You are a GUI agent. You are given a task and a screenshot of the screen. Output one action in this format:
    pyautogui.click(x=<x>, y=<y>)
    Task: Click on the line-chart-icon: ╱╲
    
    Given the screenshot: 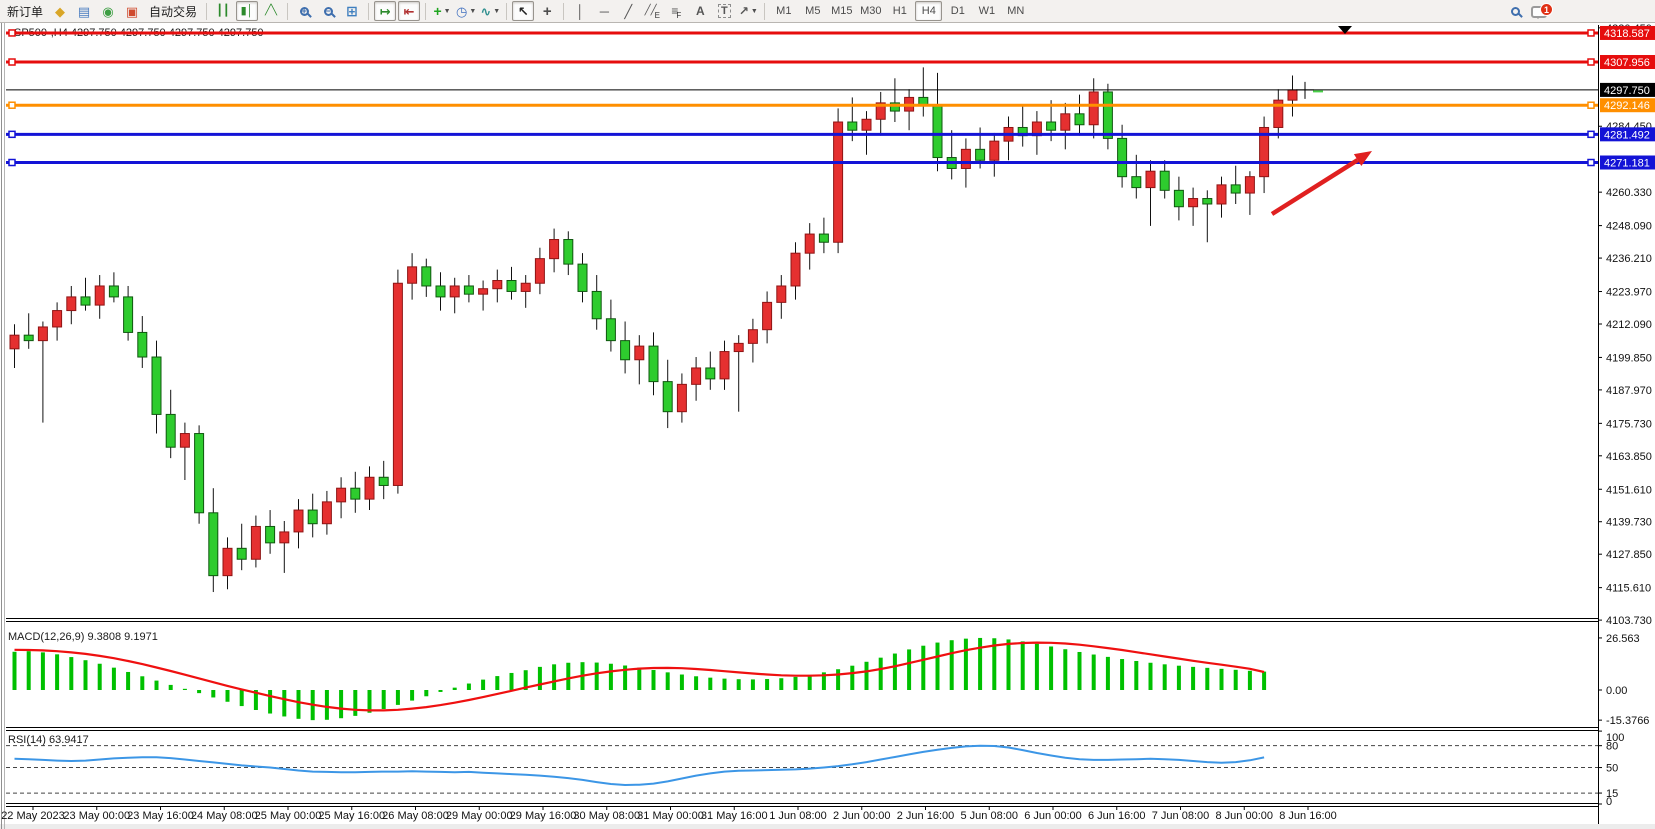 What is the action you would take?
    pyautogui.click(x=271, y=11)
    